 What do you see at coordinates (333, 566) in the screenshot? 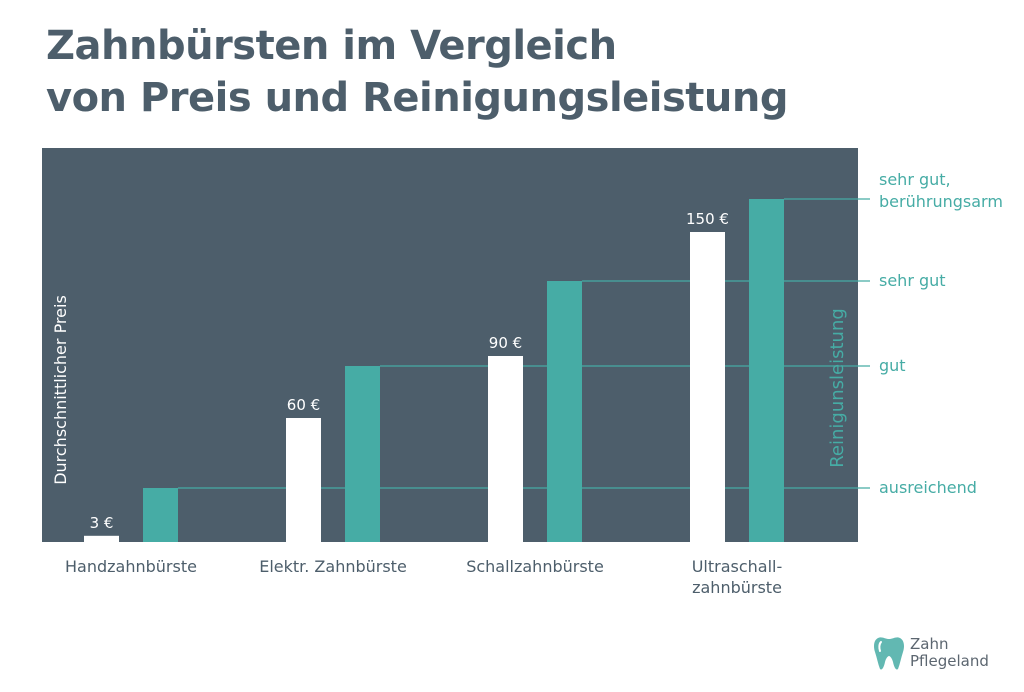
I see `category-label: Elektr. Zahnbürste` at bounding box center [333, 566].